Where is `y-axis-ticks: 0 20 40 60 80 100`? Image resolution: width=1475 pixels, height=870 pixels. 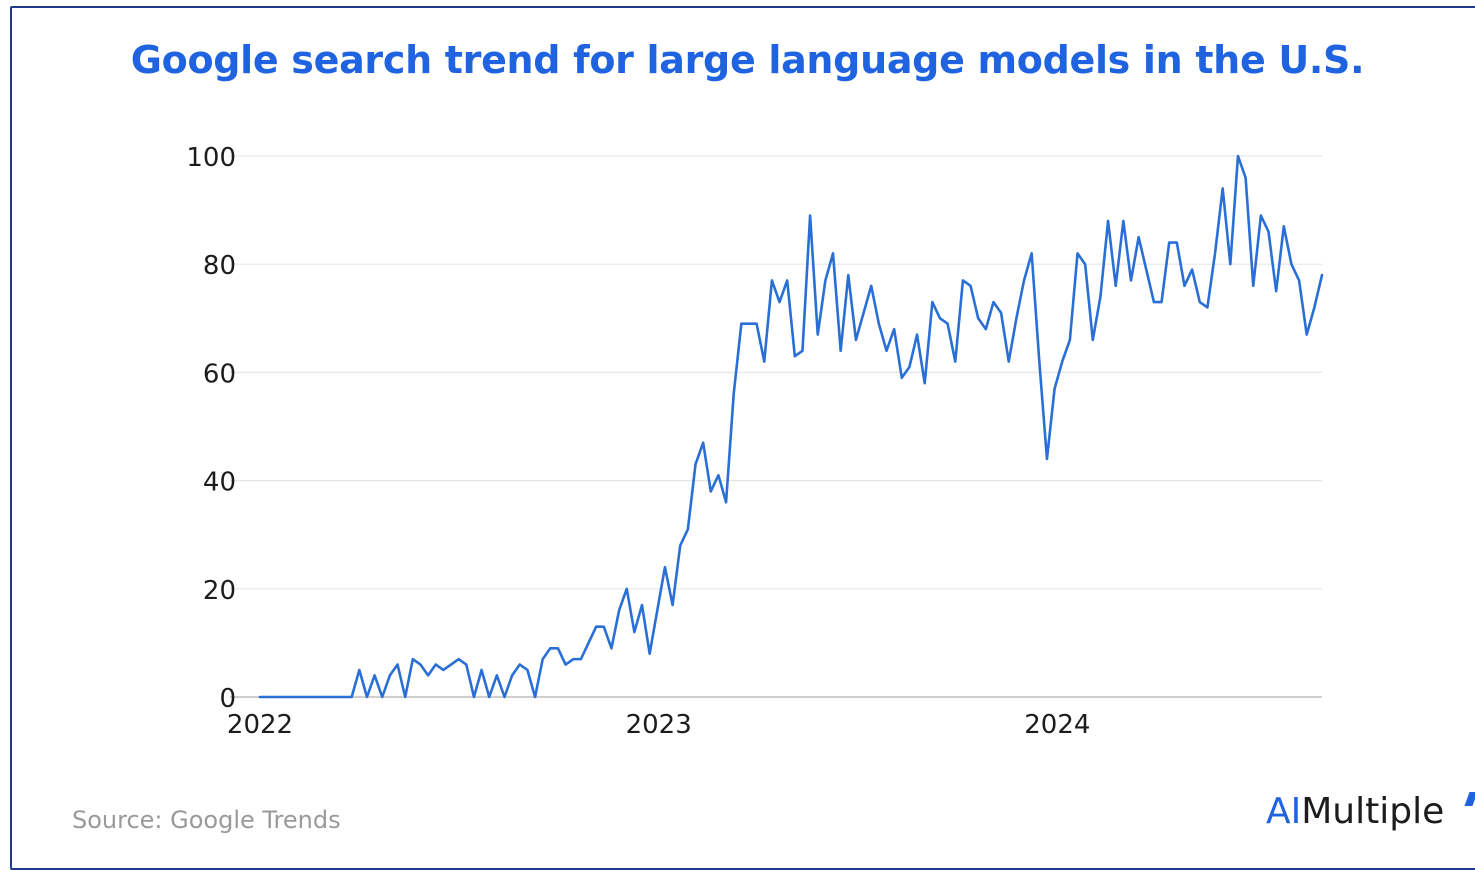 y-axis-ticks: 0 20 40 60 80 100 is located at coordinates (211, 428).